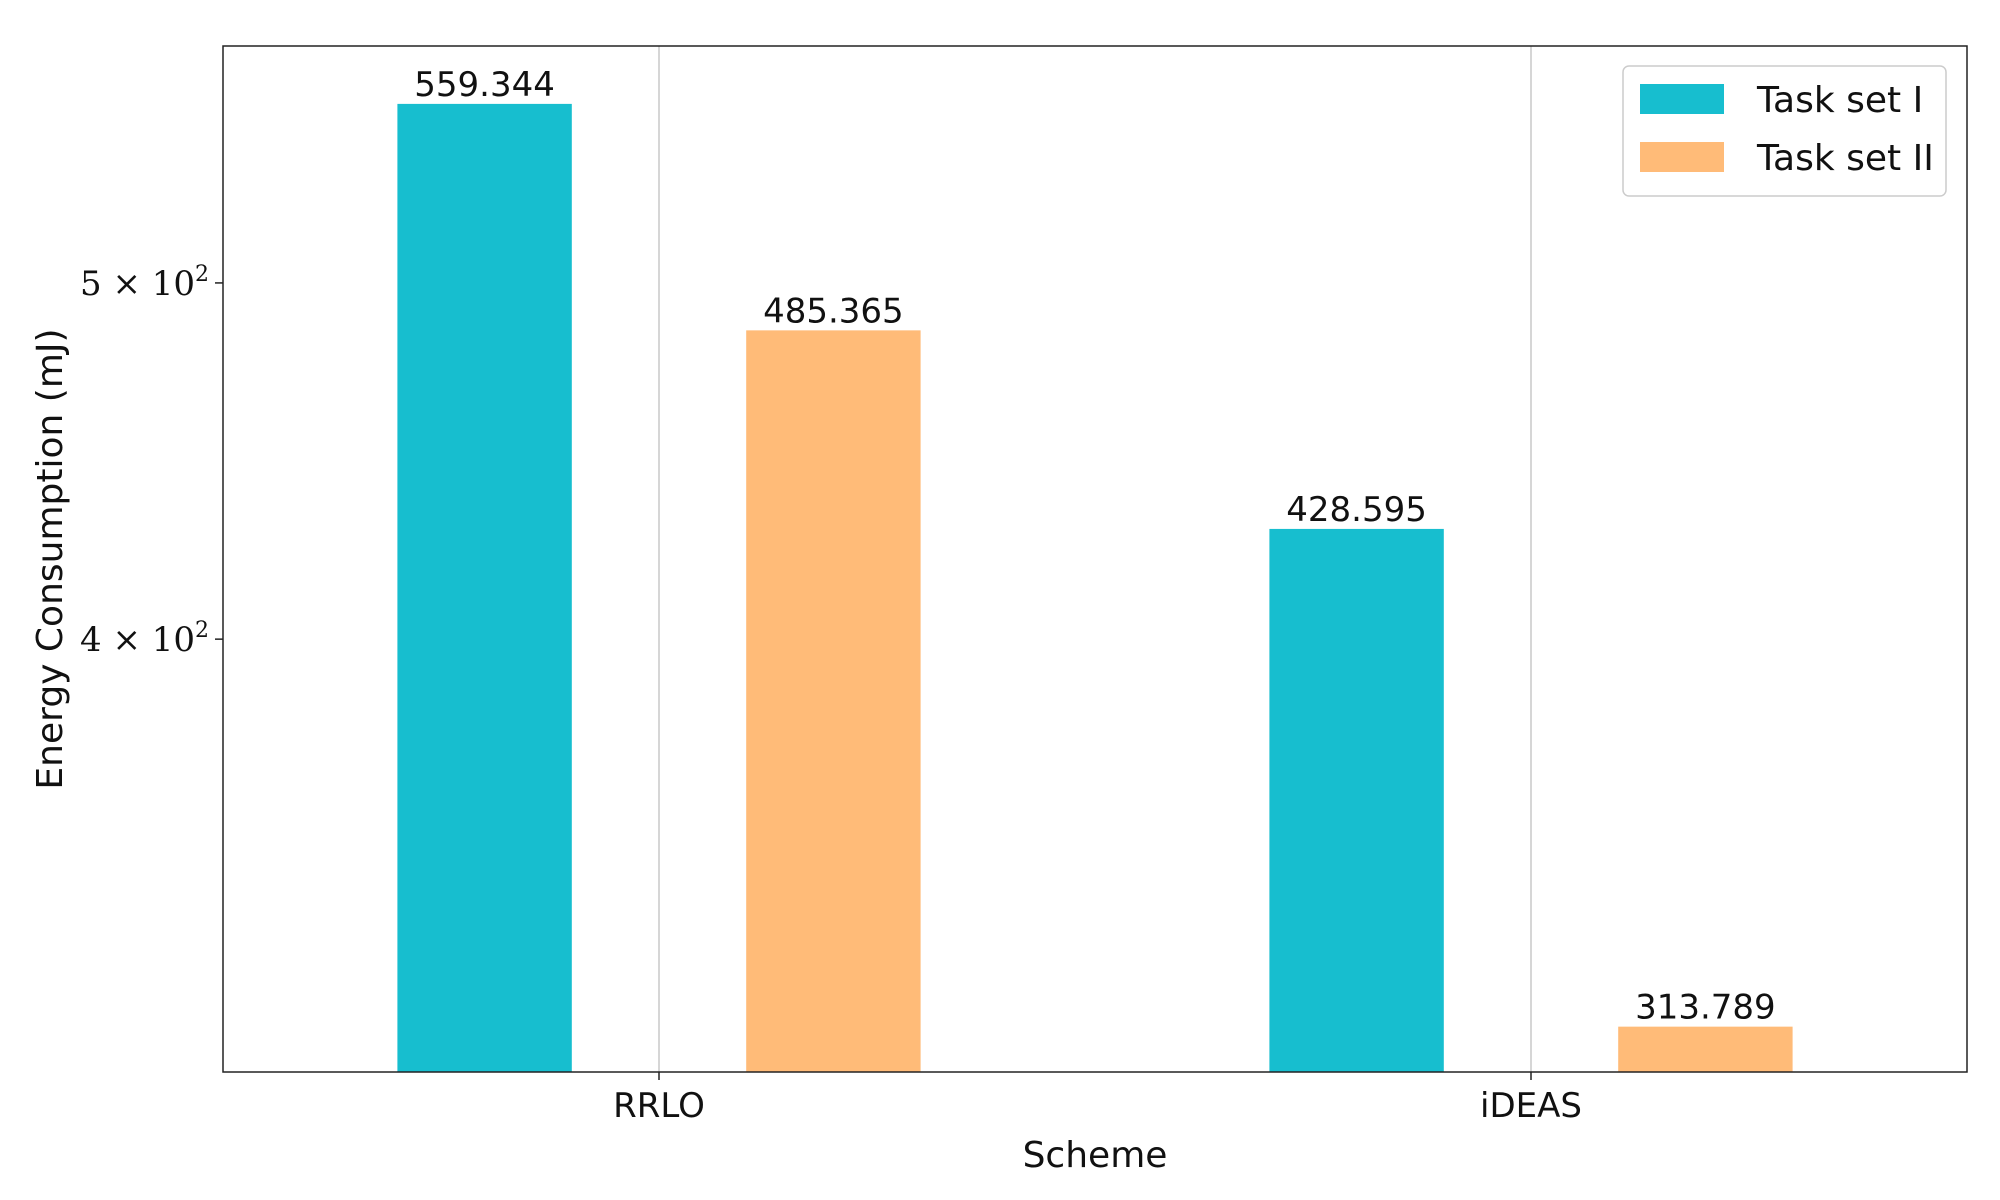 Image resolution: width=2000 pixels, height=1200 pixels. Describe the element at coordinates (144, 639) in the screenshot. I see `y-tick-label: 4 × 102` at that location.